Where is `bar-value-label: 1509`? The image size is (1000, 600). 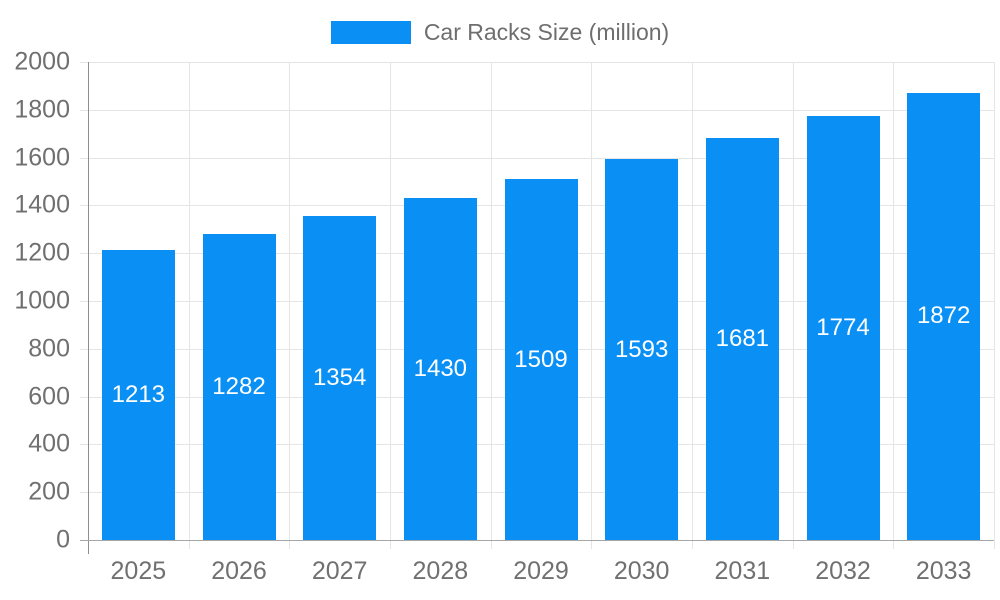
bar-value-label: 1509 is located at coordinates (541, 359).